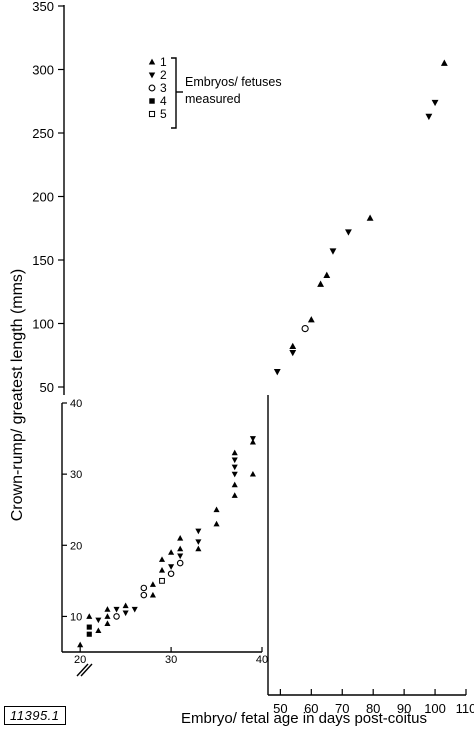 The width and height of the screenshot is (474, 731). What do you see at coordinates (465, 708) in the screenshot?
I see `x-tick-label: 110` at bounding box center [465, 708].